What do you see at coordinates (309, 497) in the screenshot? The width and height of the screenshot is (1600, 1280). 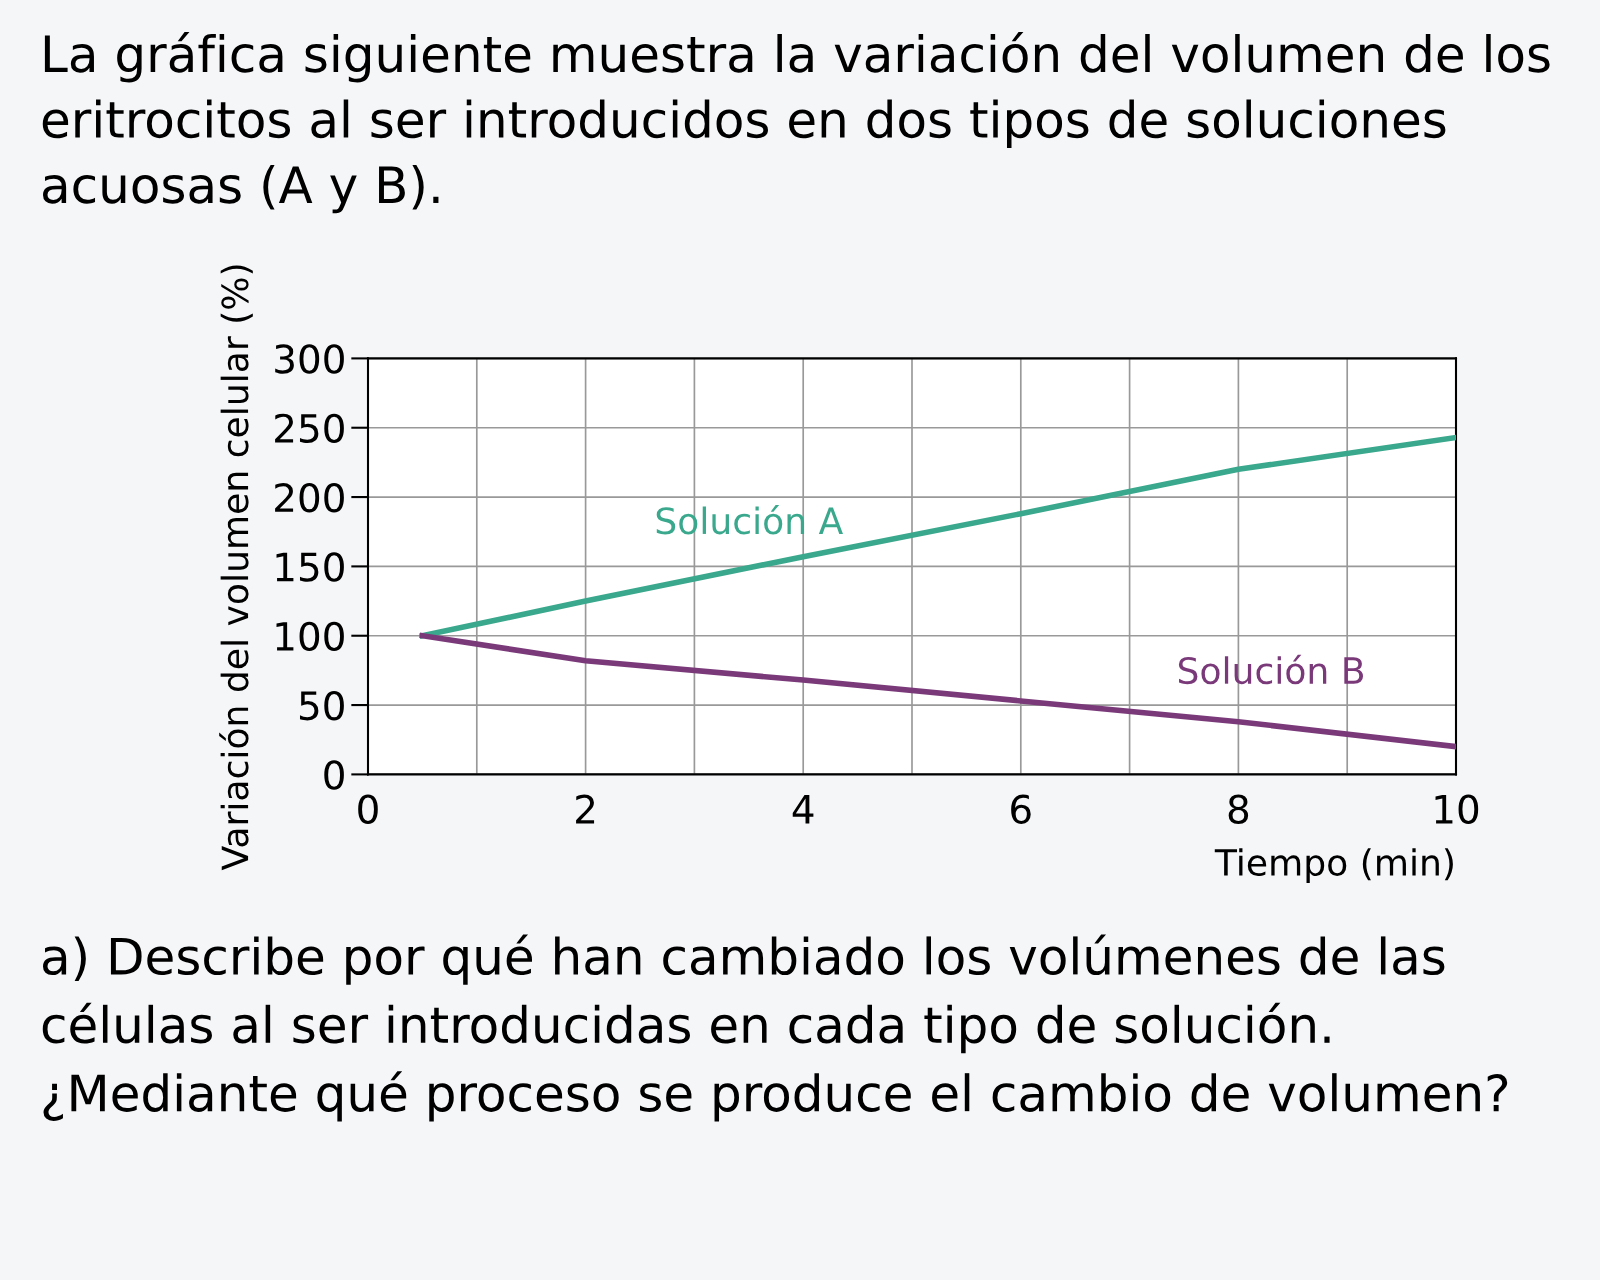 I see `y-tick-label: 200` at bounding box center [309, 497].